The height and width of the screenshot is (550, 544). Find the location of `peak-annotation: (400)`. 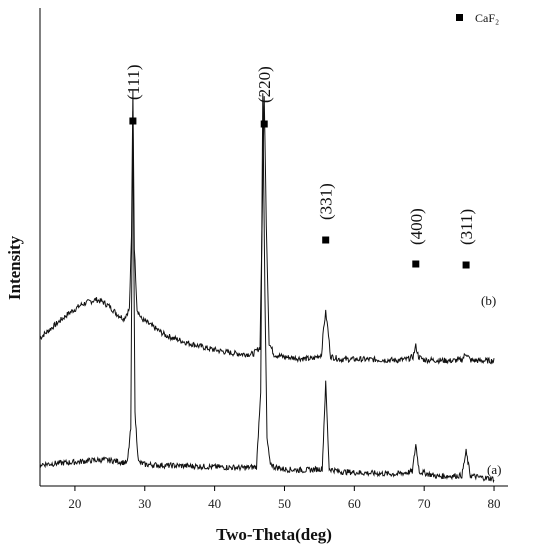

peak-annotation: (400) is located at coordinates (416, 226).